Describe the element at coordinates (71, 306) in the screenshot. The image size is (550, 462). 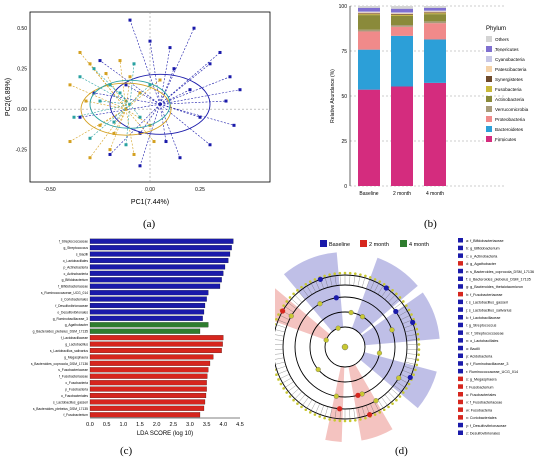
I see `lda-category-label: f_Desulfovibrionaceae` at that location.